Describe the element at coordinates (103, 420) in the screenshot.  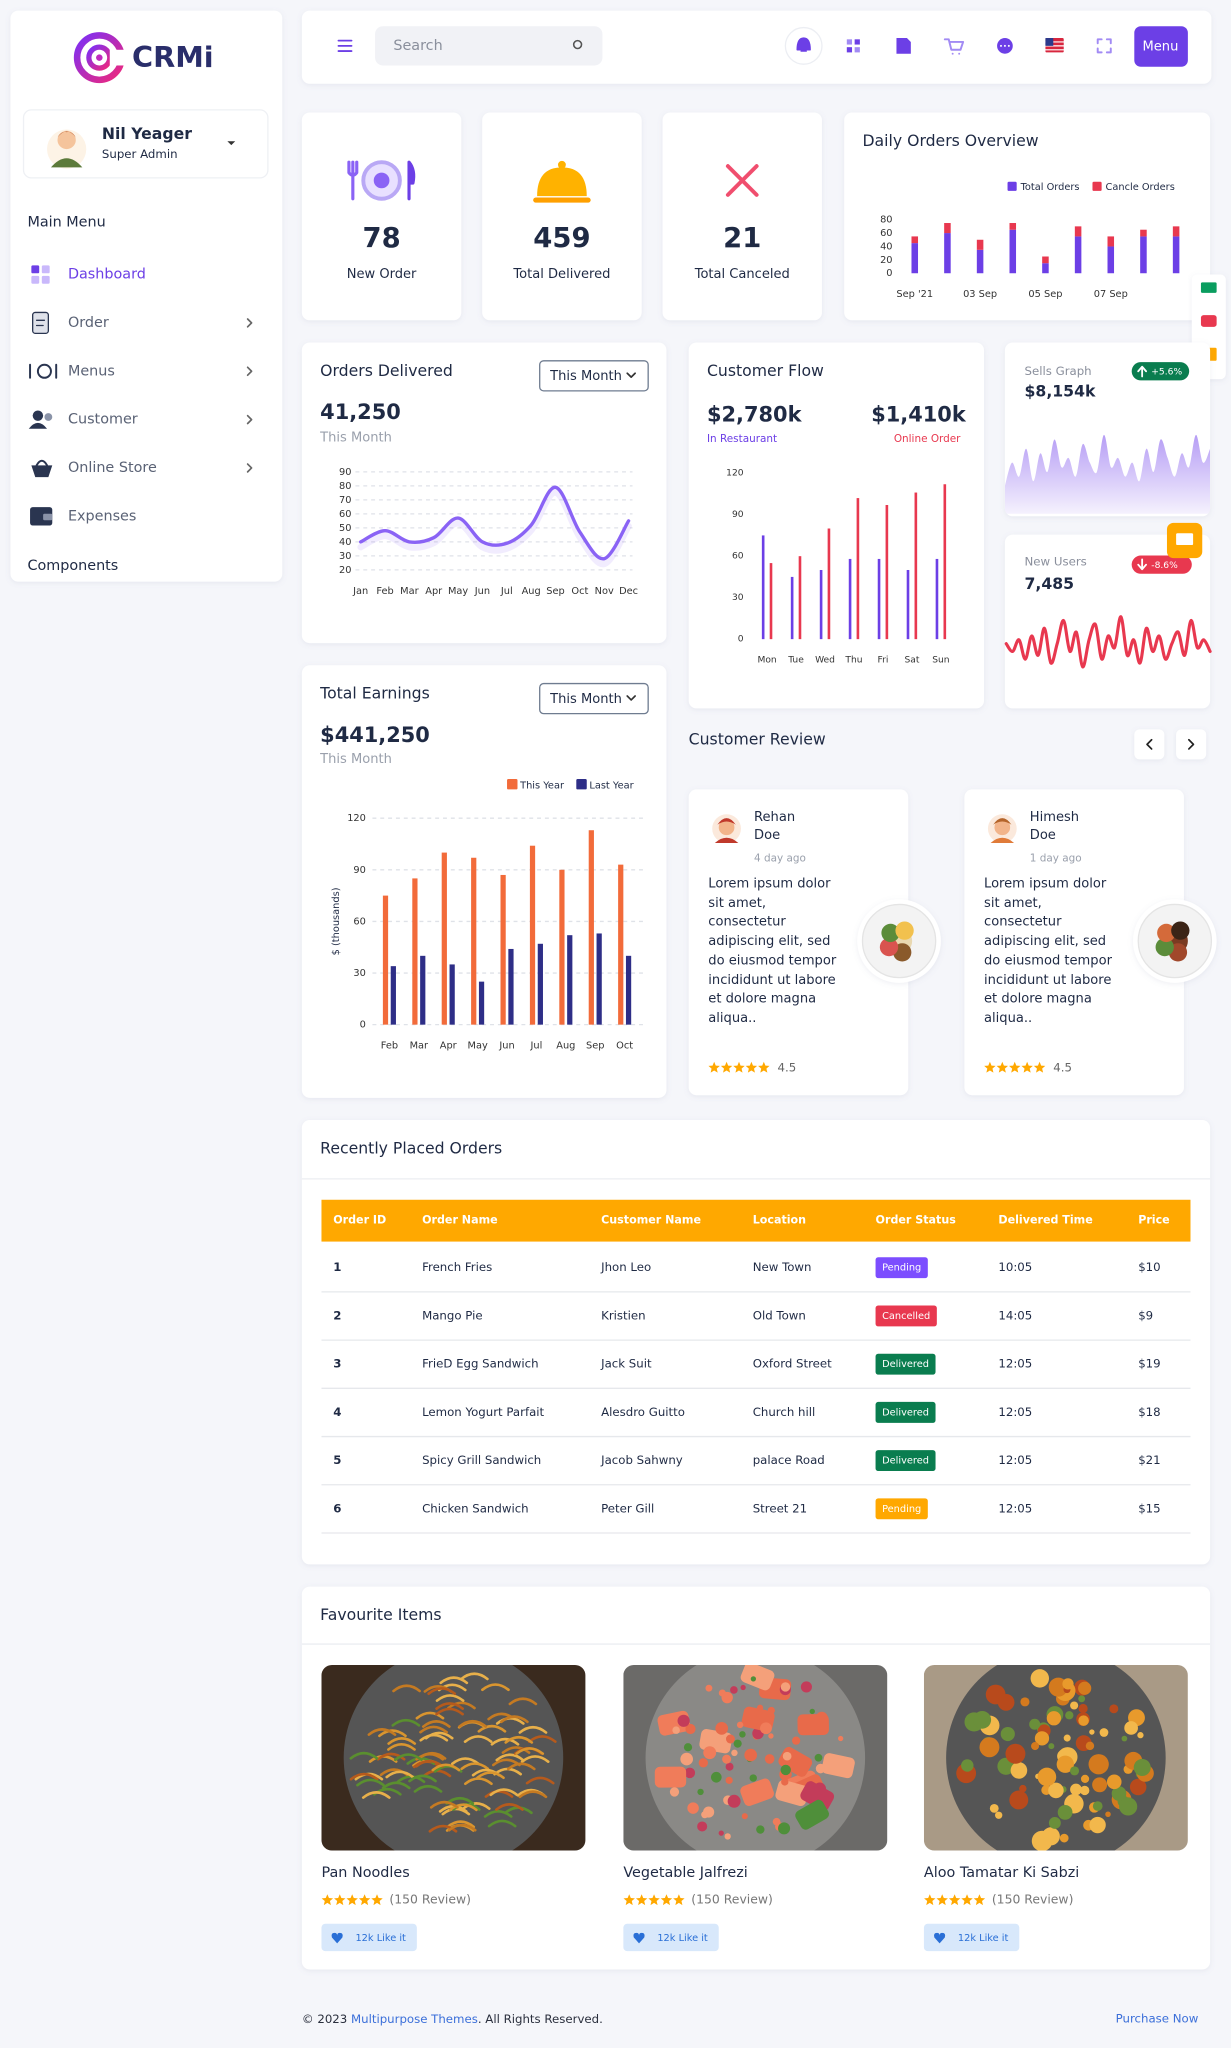
I see `menu-item: Customer` at that location.